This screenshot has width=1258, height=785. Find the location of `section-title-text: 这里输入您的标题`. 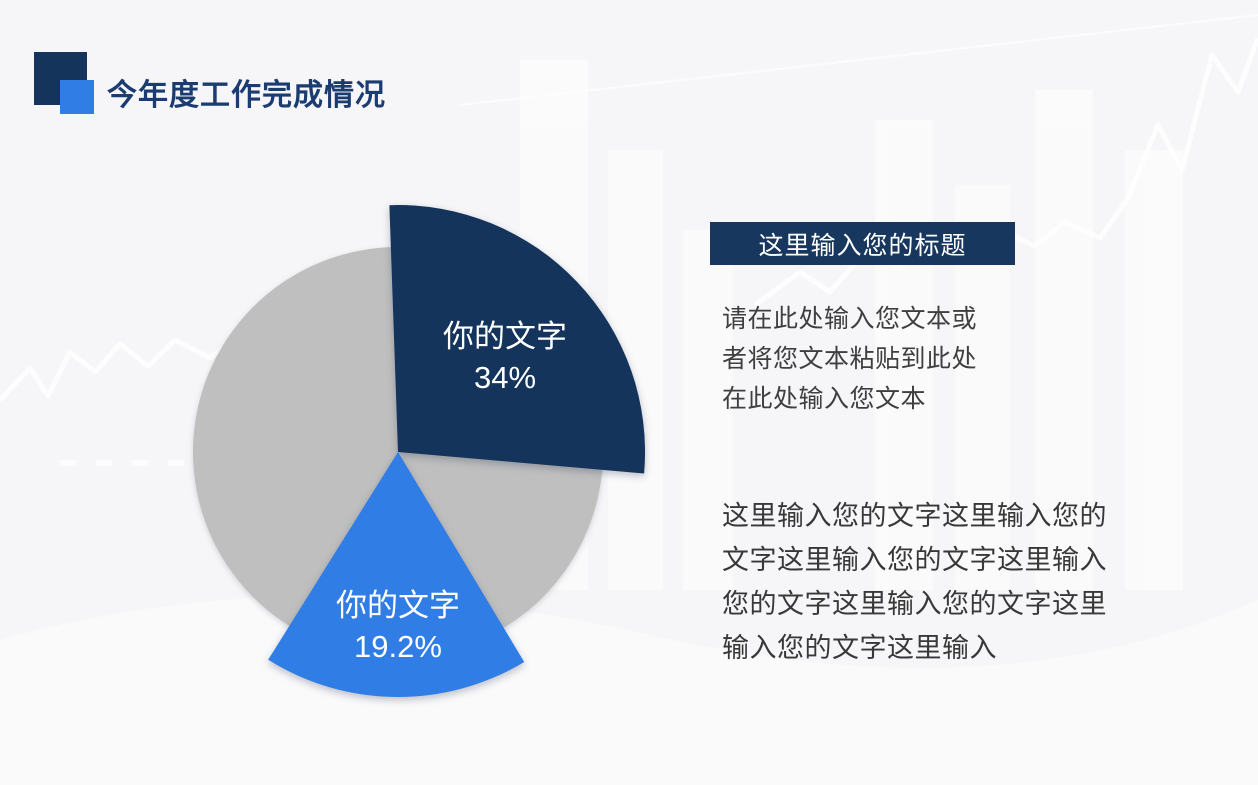

section-title-text: 这里输入您的标题 is located at coordinates (862, 245).